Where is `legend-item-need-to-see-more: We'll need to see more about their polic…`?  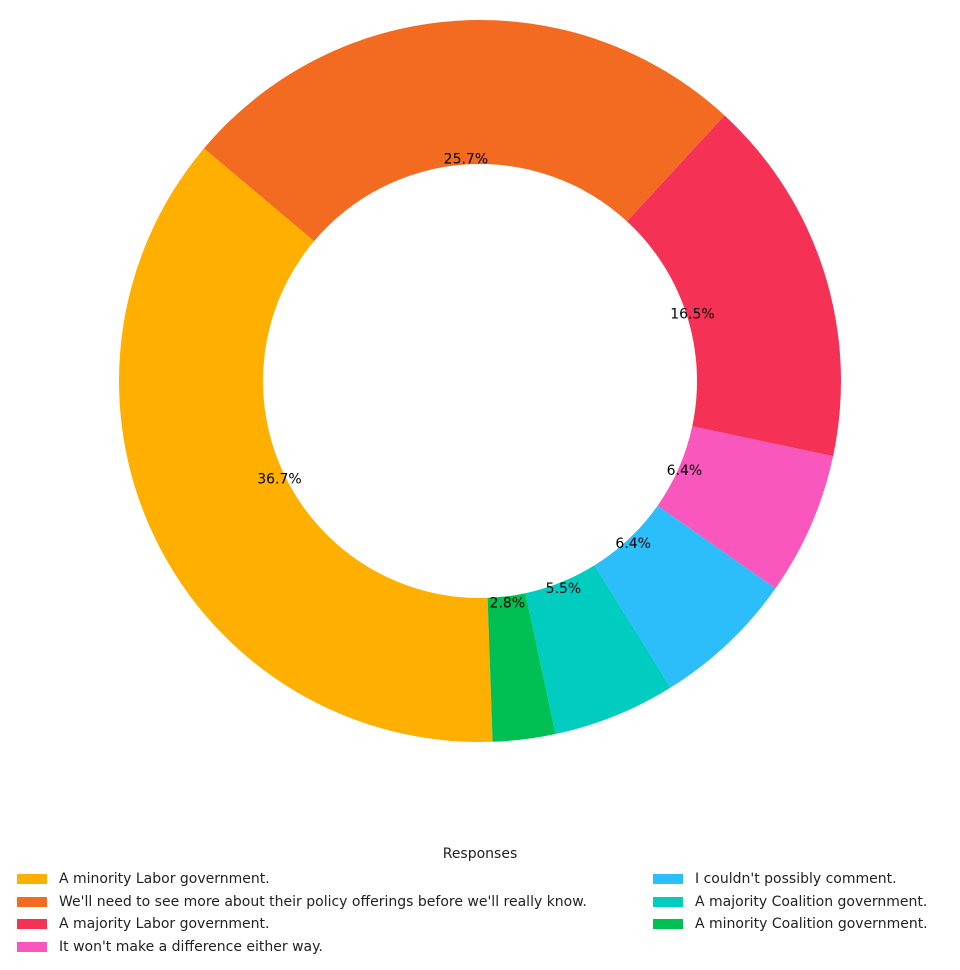
legend-item-need-to-see-more: We'll need to see more about their polic… is located at coordinates (302, 902).